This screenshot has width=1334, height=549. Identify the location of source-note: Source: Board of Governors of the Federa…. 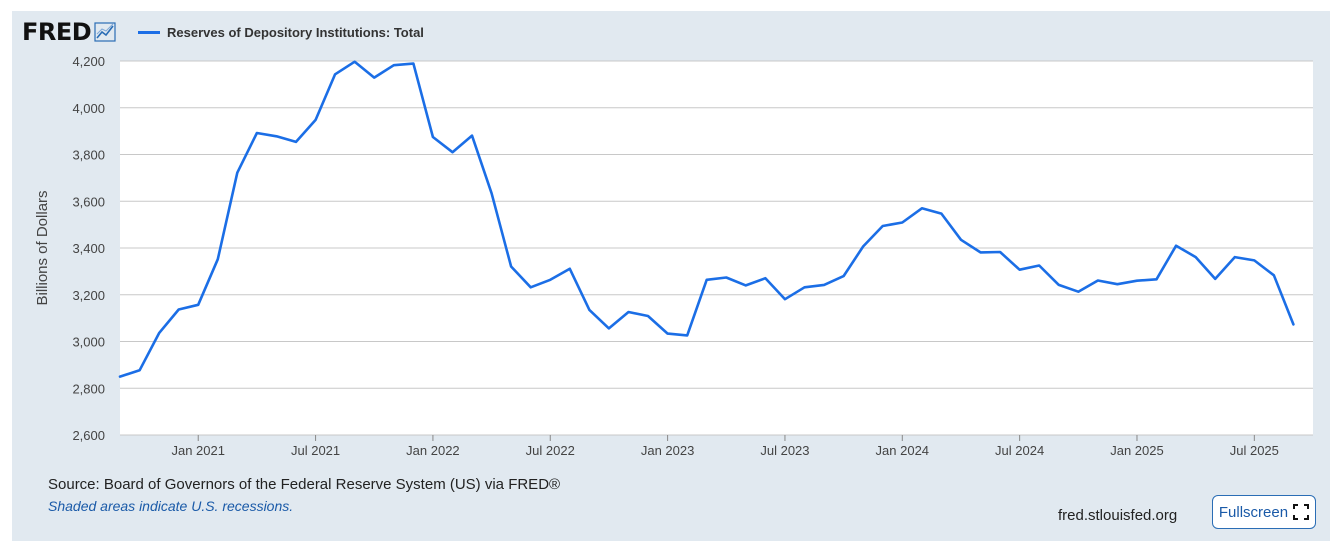
(304, 484).